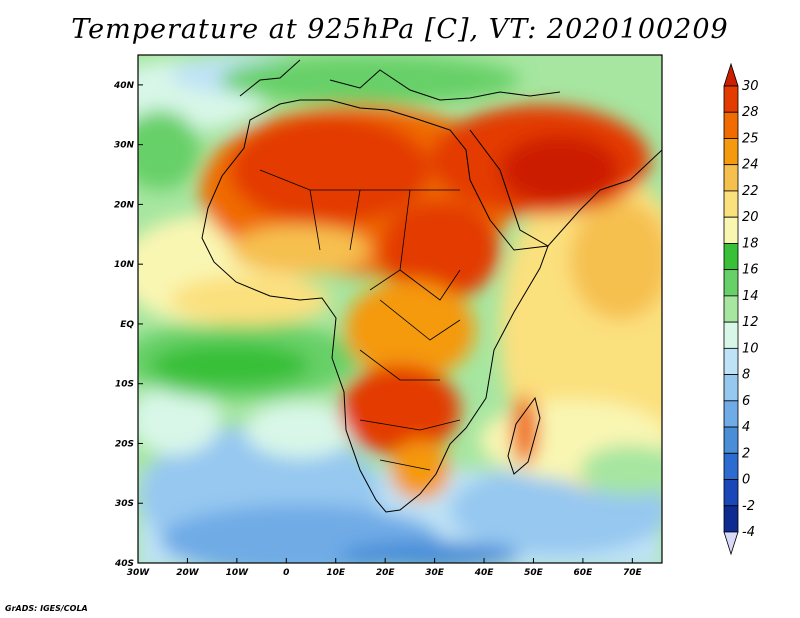 The height and width of the screenshot is (618, 800). I want to click on y-tick-label: 10S, so click(124, 385).